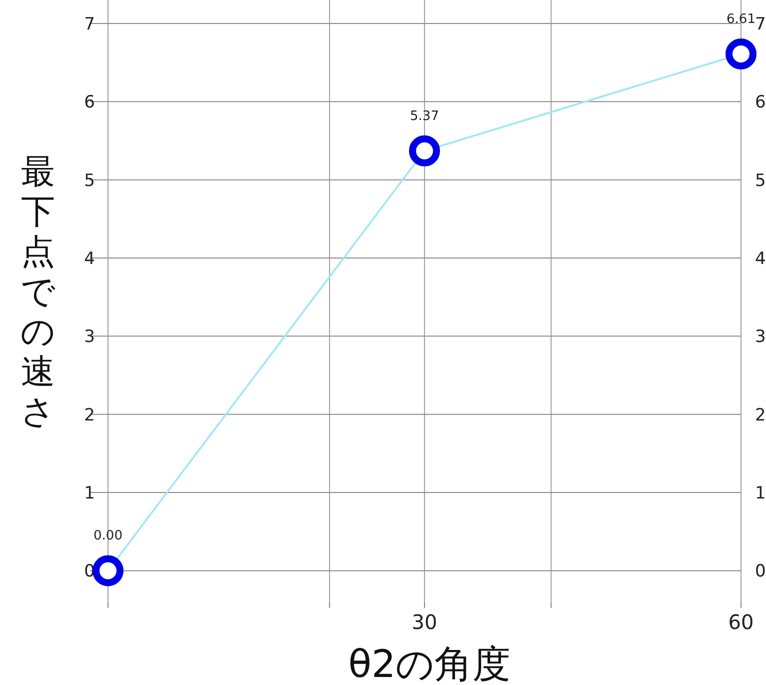 This screenshot has width=766, height=685. I want to click on y-axis-title: 最下点での速さ, so click(38, 292).